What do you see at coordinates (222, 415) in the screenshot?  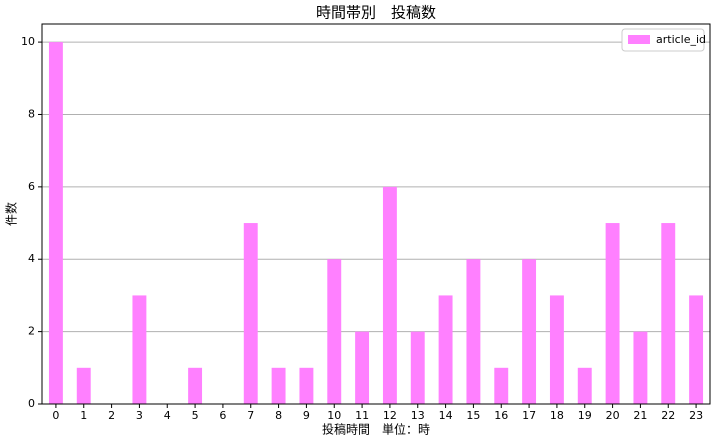 I see `x-tick-label: 6` at bounding box center [222, 415].